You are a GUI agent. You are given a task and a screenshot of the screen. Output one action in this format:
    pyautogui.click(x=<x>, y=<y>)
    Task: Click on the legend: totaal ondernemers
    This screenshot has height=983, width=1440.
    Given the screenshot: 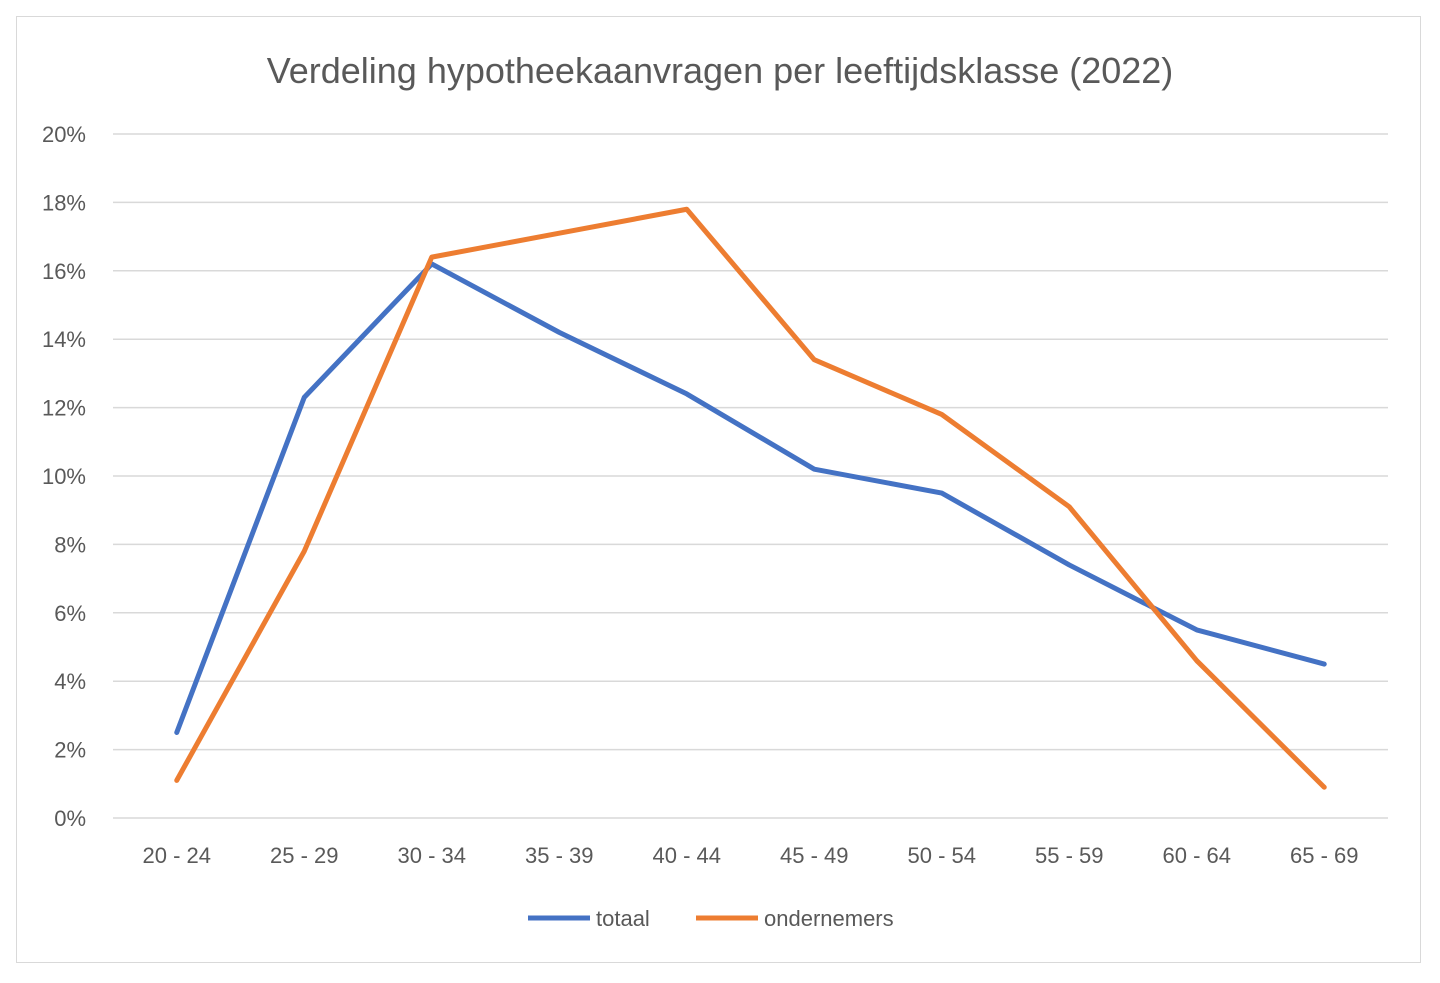 What is the action you would take?
    pyautogui.click(x=711, y=918)
    